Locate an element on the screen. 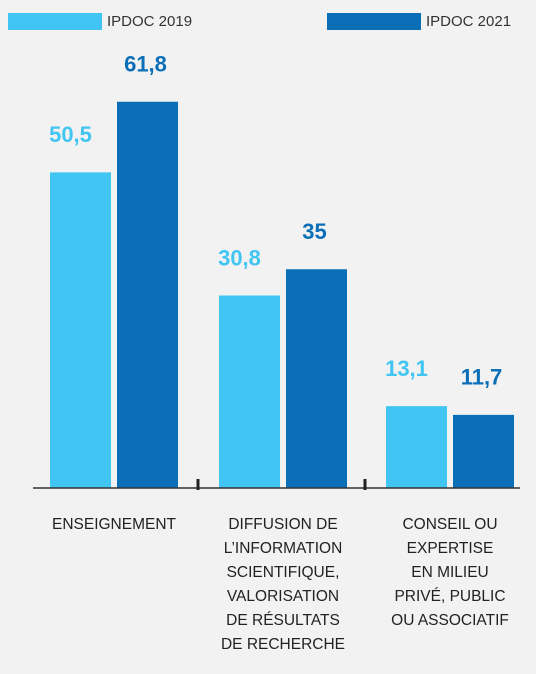 Image resolution: width=536 pixels, height=674 pixels. legend-label: IPDOC 2021 is located at coordinates (468, 21).